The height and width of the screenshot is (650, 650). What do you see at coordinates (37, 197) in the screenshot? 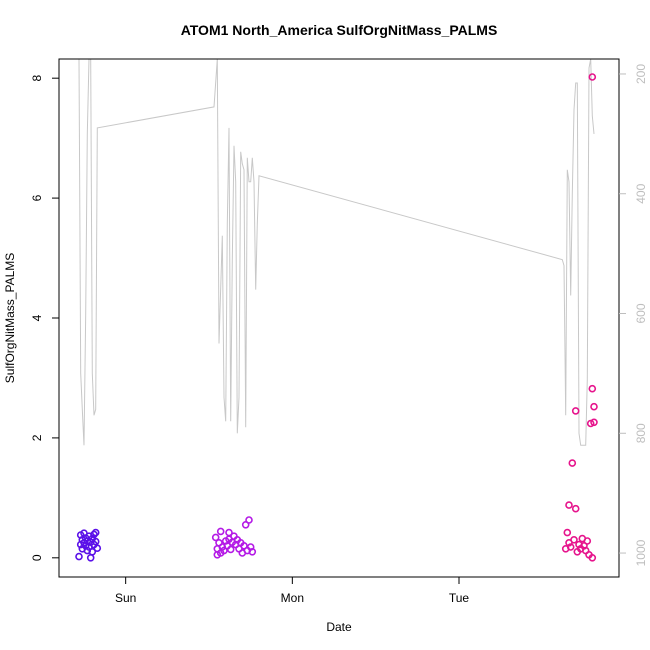
I see `y-tick-label: 6` at bounding box center [37, 197].